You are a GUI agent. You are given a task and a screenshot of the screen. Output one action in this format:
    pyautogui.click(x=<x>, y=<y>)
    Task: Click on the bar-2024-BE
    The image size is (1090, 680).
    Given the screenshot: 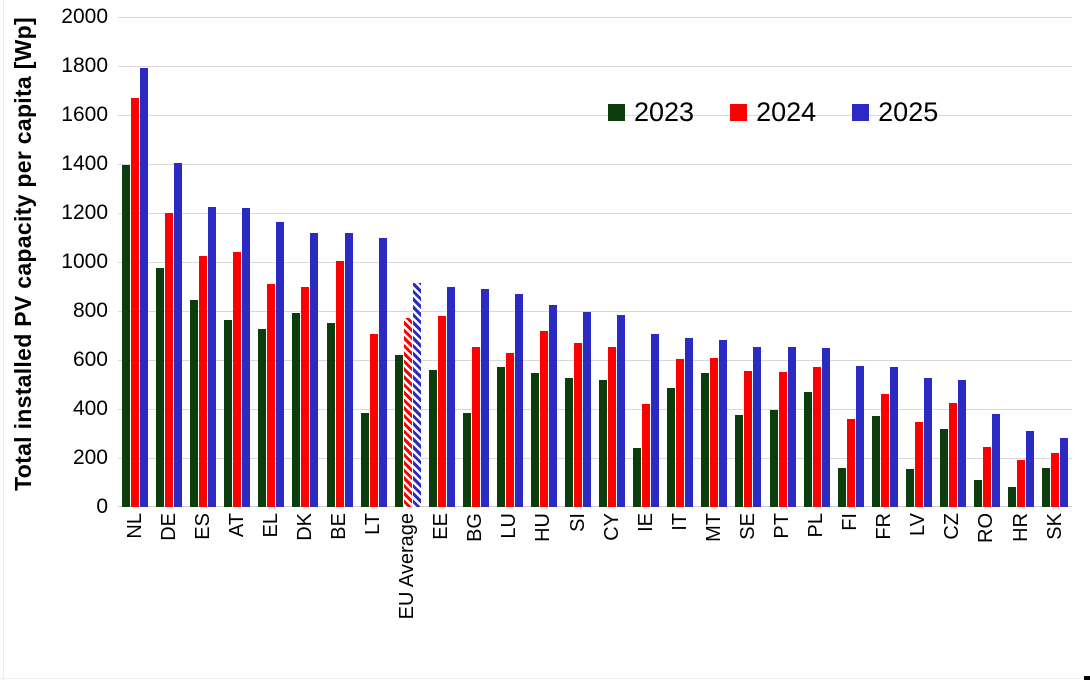 What is the action you would take?
    pyautogui.click(x=339, y=383)
    